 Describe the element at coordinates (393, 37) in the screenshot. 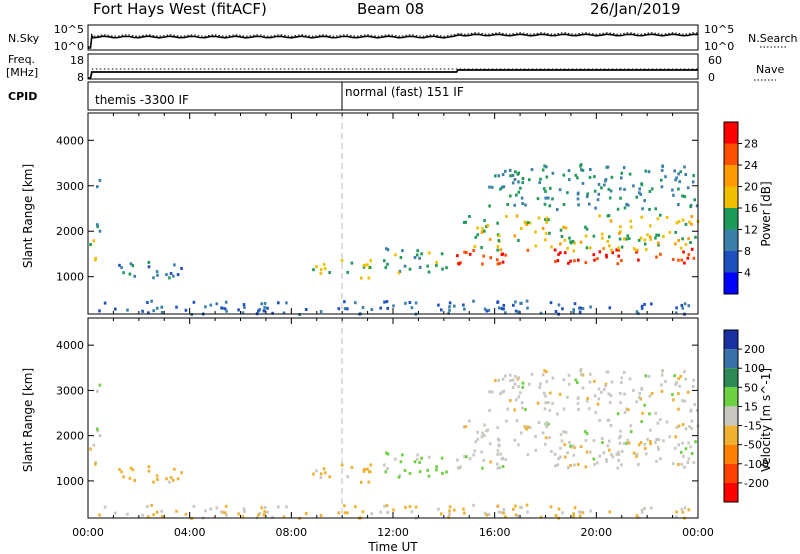

I see `nsky-panel` at that location.